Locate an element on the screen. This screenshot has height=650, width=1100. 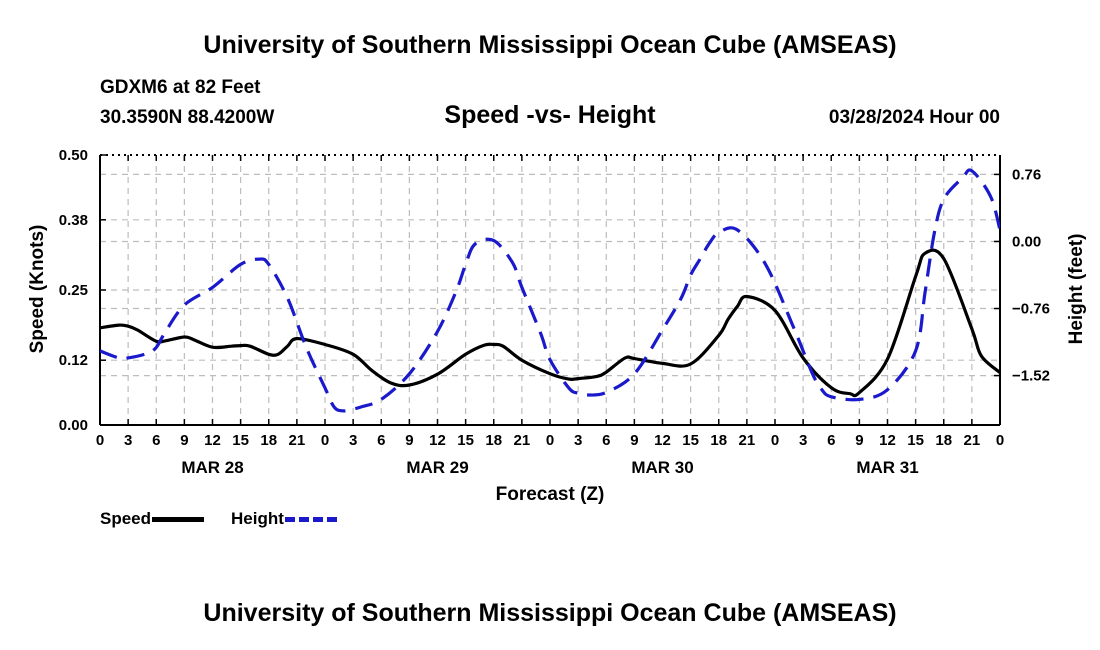
y2-tick-label: −1.52 is located at coordinates (1031, 376).